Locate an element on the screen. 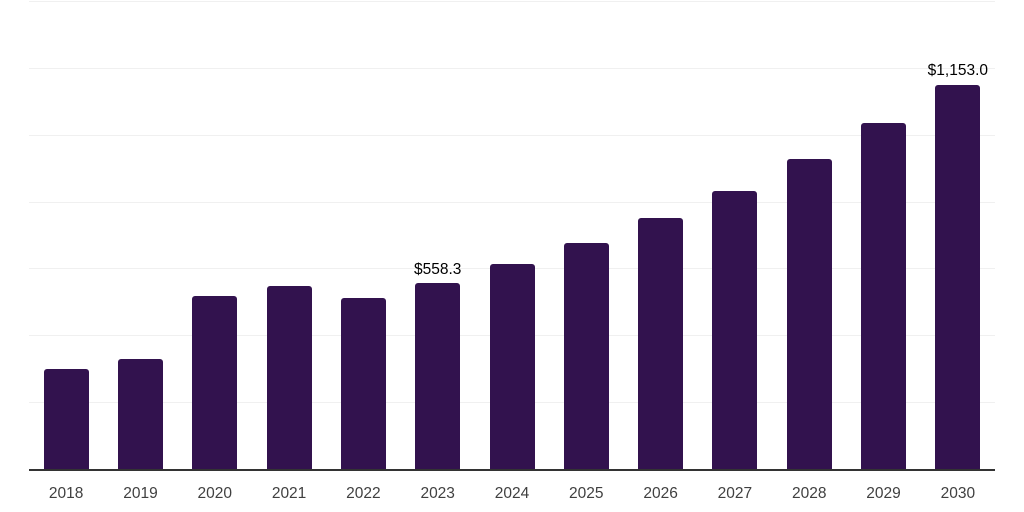 The width and height of the screenshot is (1024, 512). x-tick-label-2019: 2019 is located at coordinates (140, 493).